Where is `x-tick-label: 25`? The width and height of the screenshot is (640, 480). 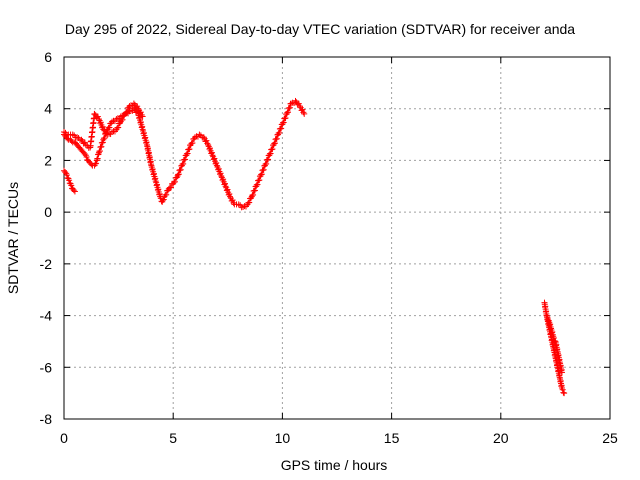 x-tick-label: 25 is located at coordinates (610, 438).